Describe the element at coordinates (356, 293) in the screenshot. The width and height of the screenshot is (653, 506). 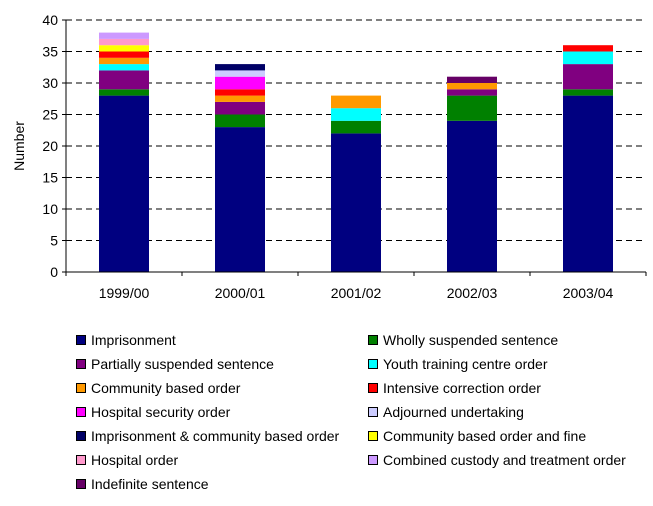
I see `x-tick-label: 2001/02` at that location.